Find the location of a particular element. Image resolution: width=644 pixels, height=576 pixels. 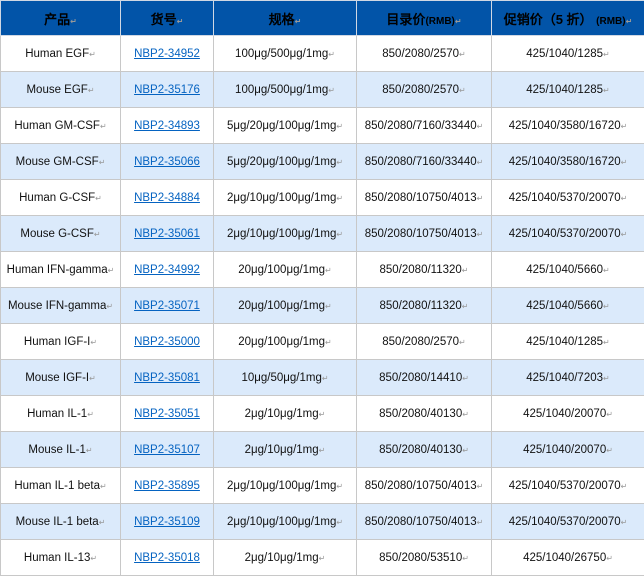

cell-product: Human IFN-gamma is located at coordinates (60, 269).